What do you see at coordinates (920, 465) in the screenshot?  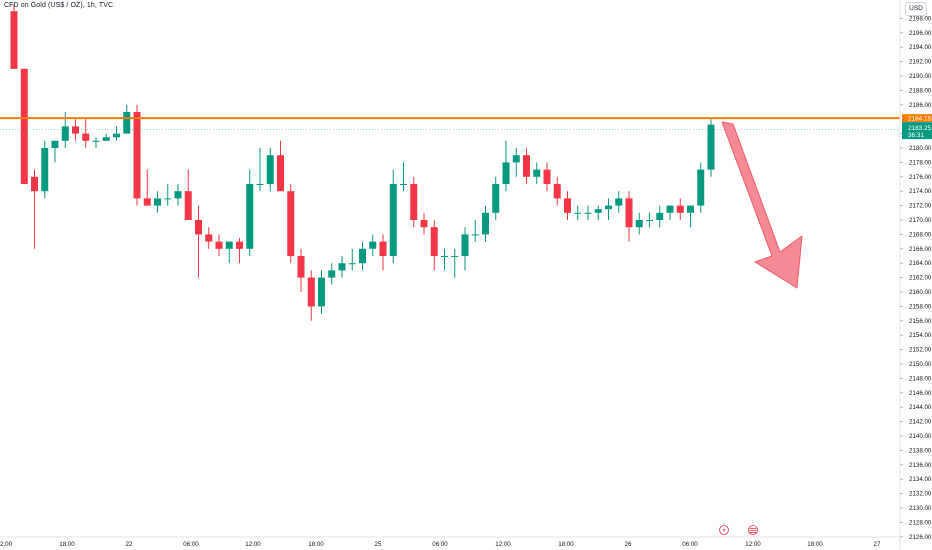 I see `price-tick-label: 2136.00` at bounding box center [920, 465].